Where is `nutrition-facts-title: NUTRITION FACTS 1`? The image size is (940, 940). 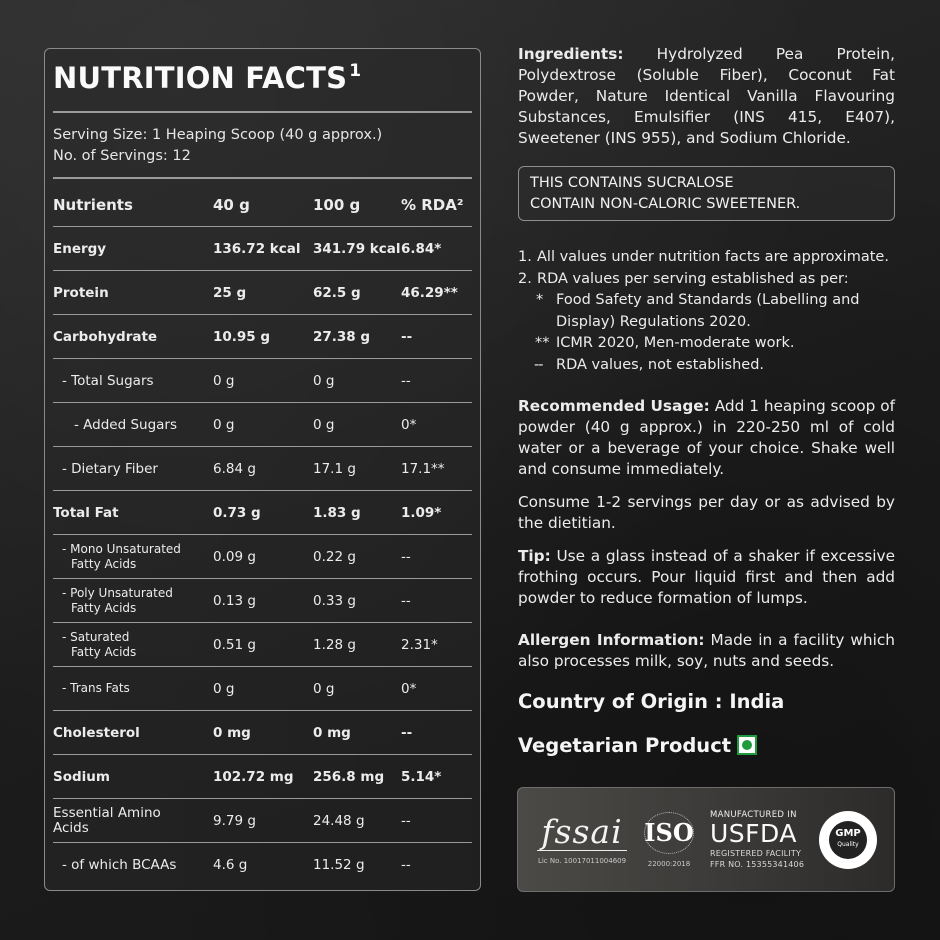
nutrition-facts-title: NUTRITION FACTS 1 is located at coordinates (207, 78).